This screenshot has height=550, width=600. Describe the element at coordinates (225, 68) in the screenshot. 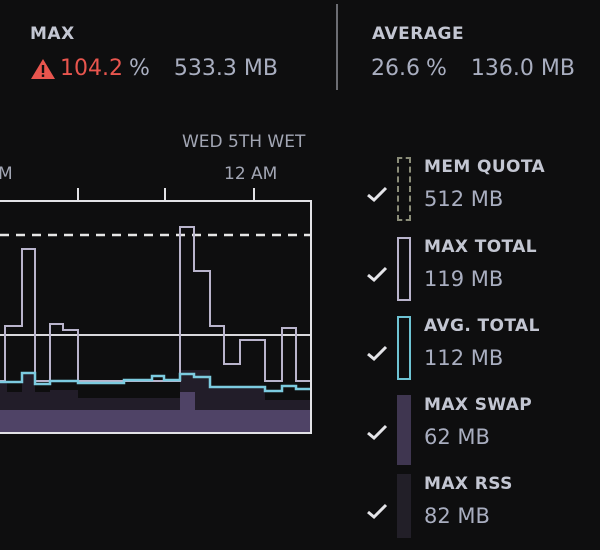

I see `max-memory: 533.3 MB` at that location.